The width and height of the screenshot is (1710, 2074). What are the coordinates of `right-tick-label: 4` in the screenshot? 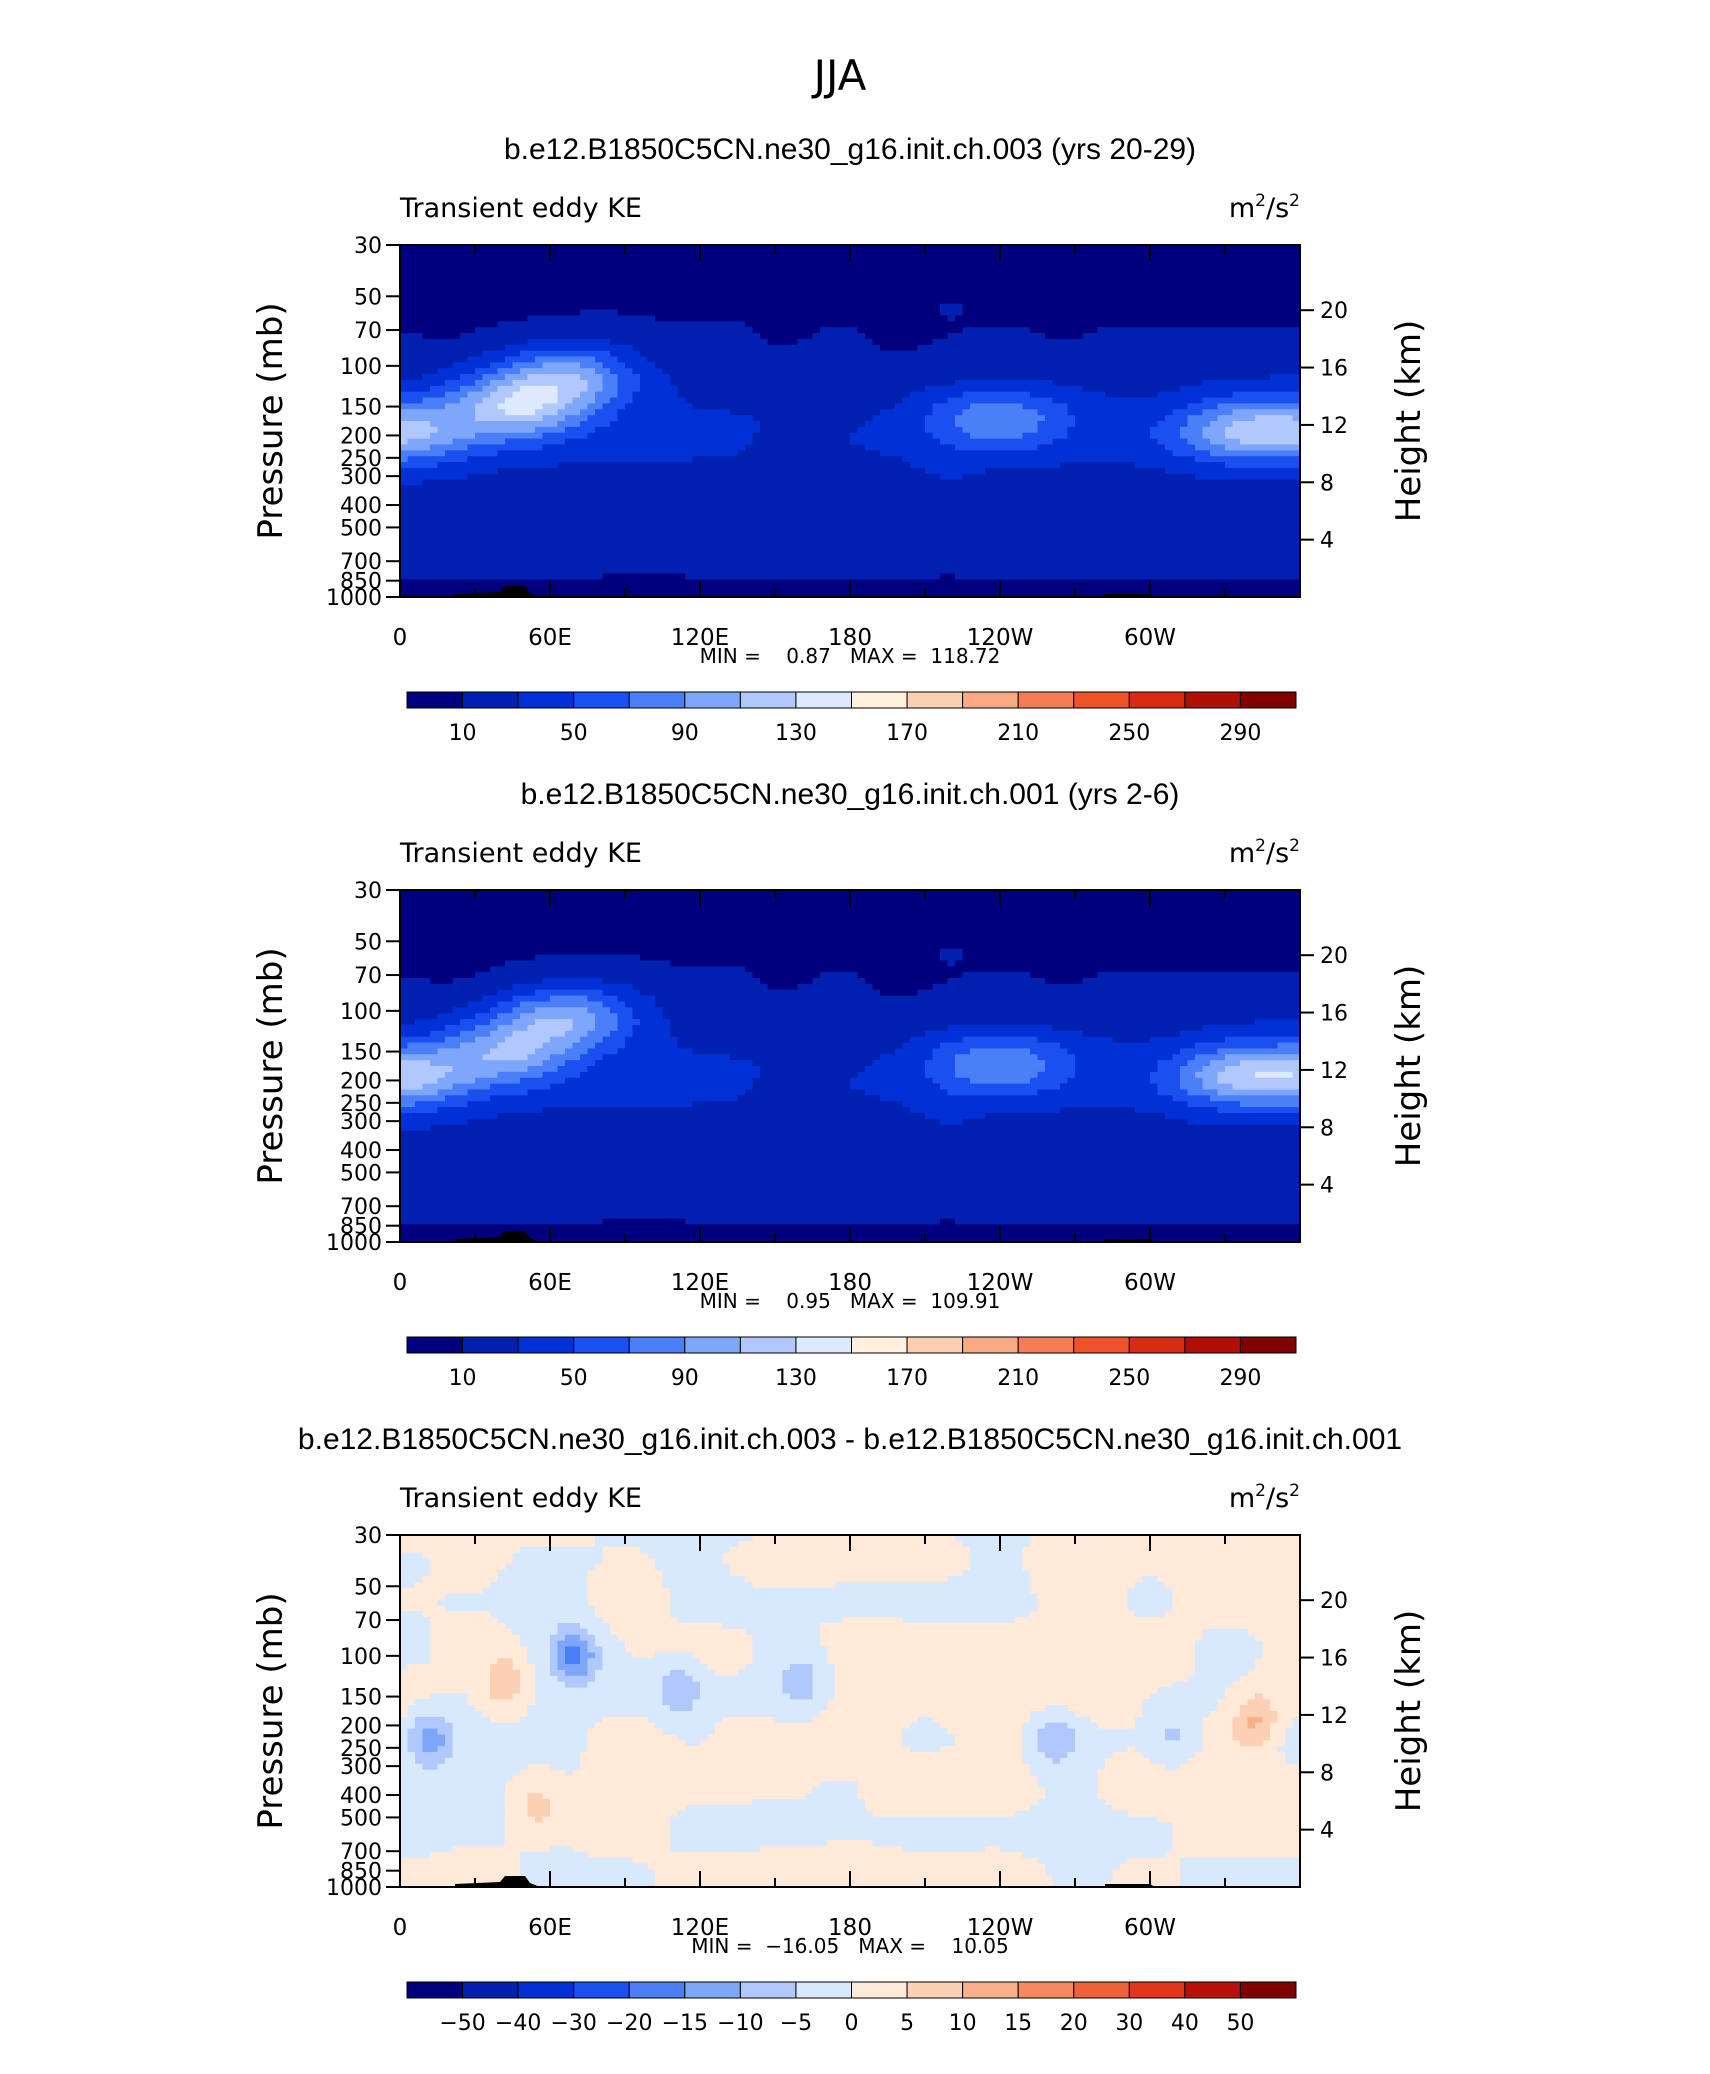 It's located at (1327, 541).